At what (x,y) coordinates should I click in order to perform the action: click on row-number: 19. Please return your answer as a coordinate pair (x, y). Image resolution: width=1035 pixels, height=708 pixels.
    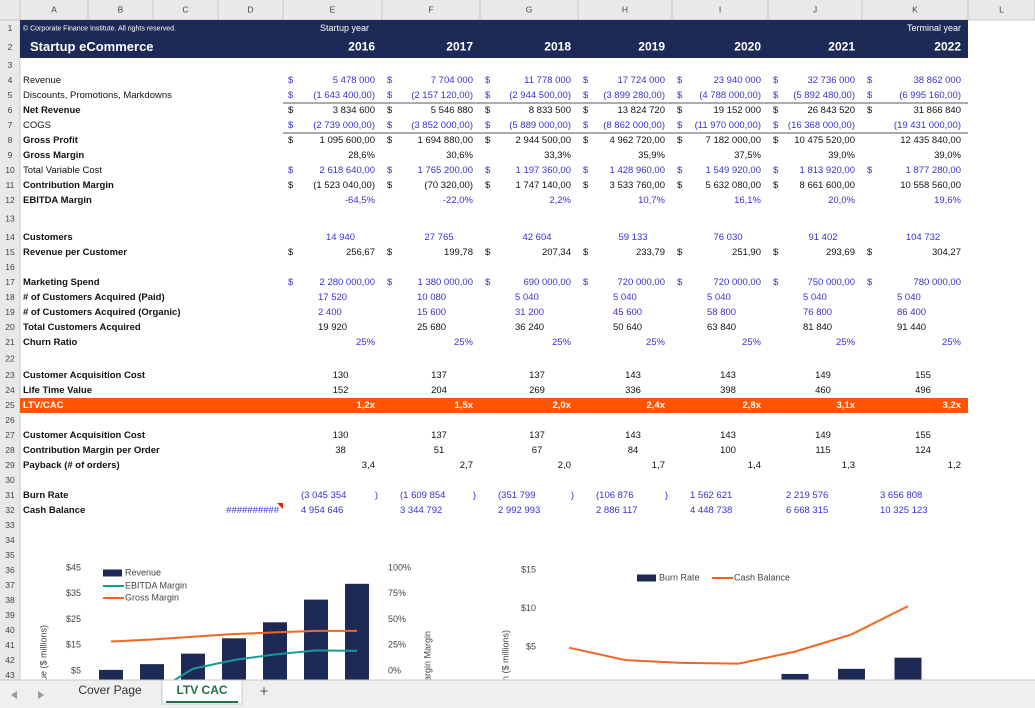
    Looking at the image, I should click on (10, 312).